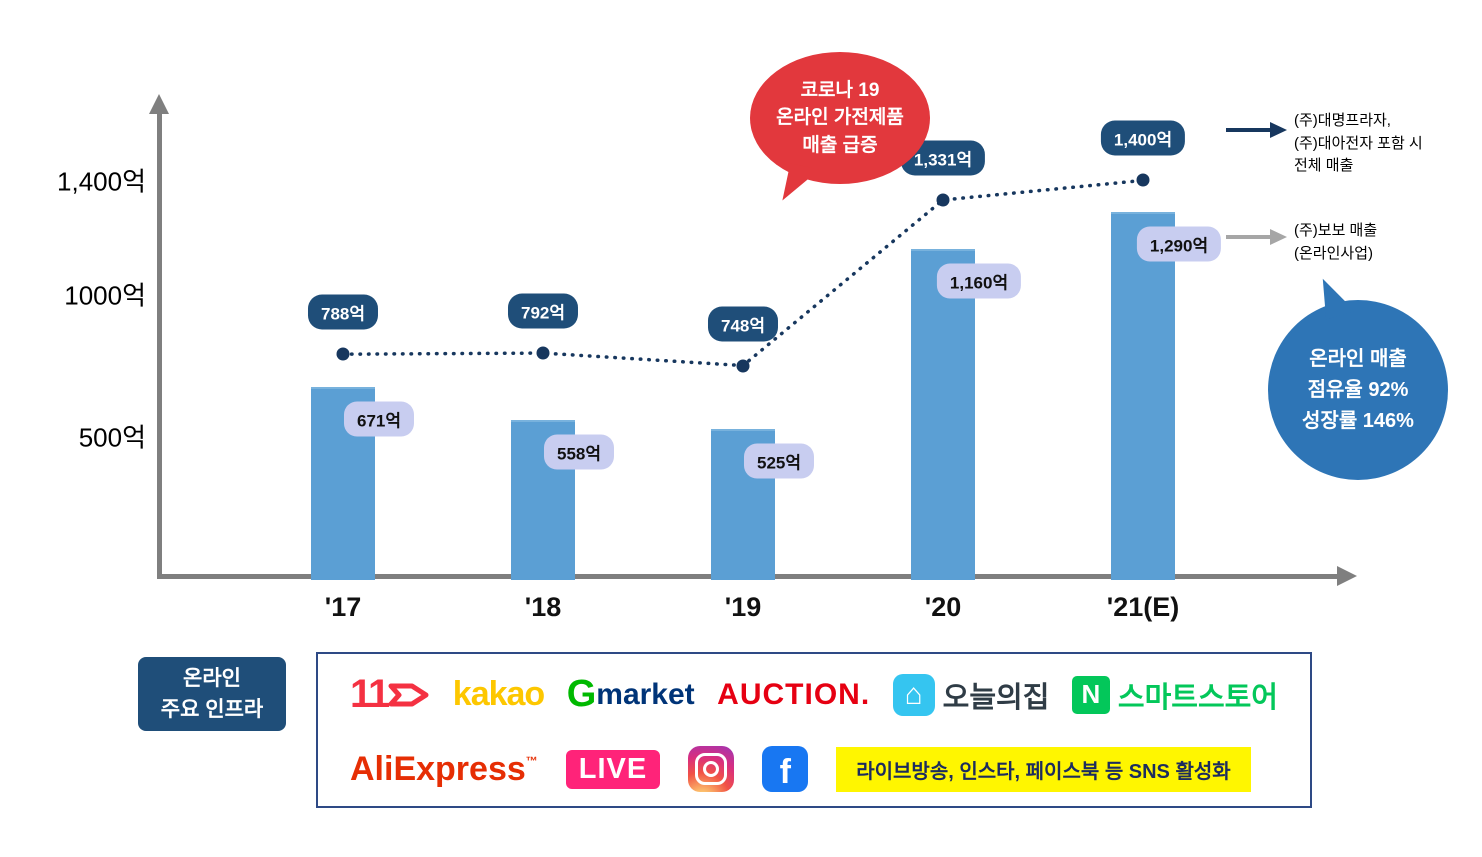 Image resolution: width=1482 pixels, height=857 pixels. I want to click on y-axis-arrowhead-icon, so click(159, 104).